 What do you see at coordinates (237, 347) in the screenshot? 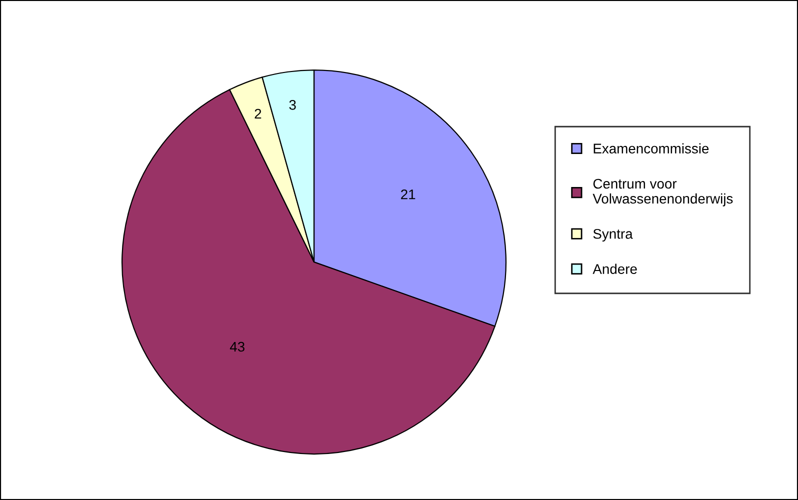
I see `data-label: 43` at bounding box center [237, 347].